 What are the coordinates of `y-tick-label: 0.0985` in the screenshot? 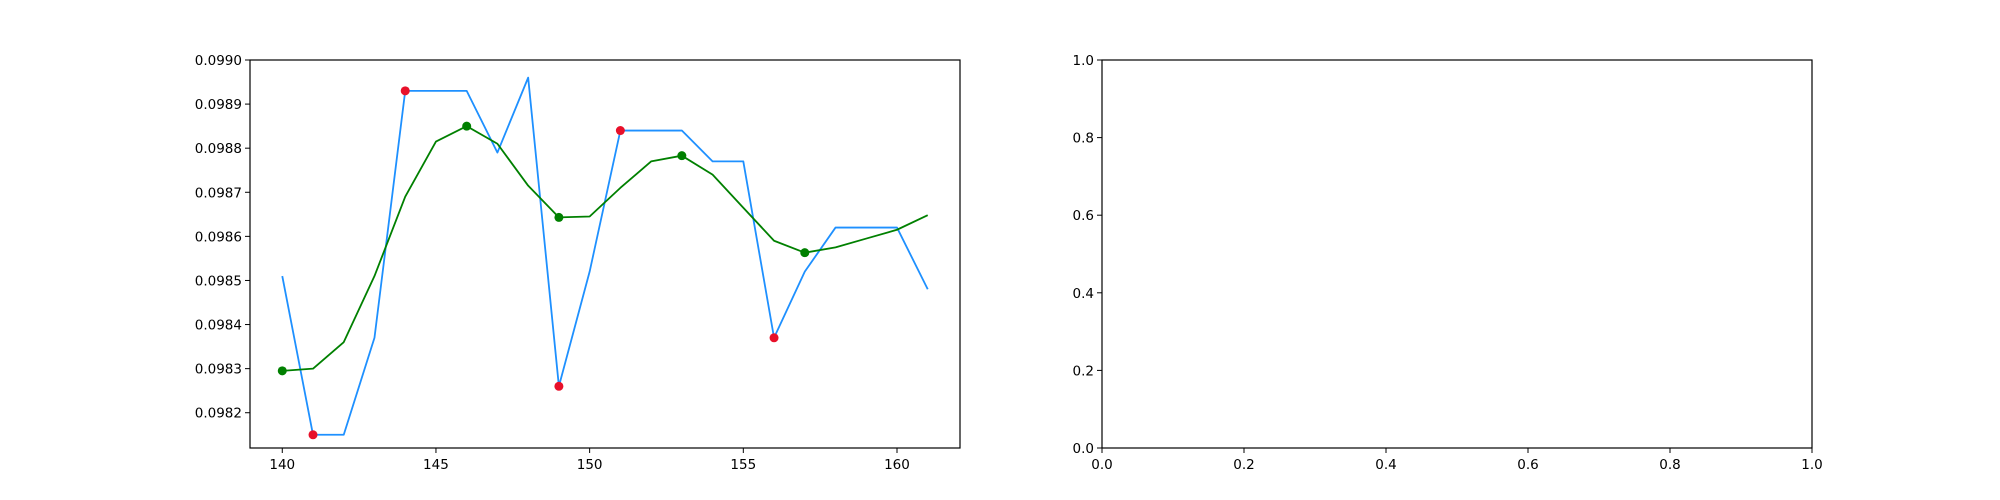 It's located at (218, 281).